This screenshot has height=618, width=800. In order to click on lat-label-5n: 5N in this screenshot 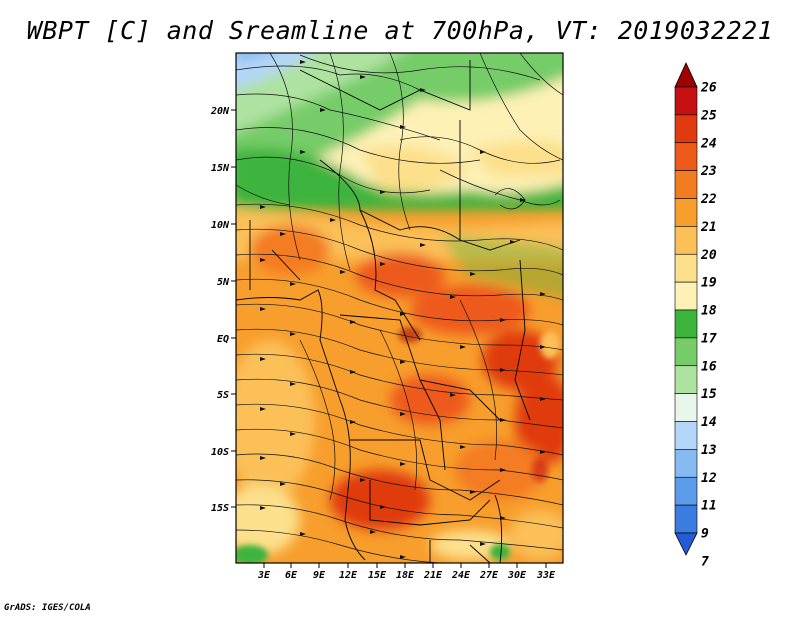, I will do `click(223, 282)`.